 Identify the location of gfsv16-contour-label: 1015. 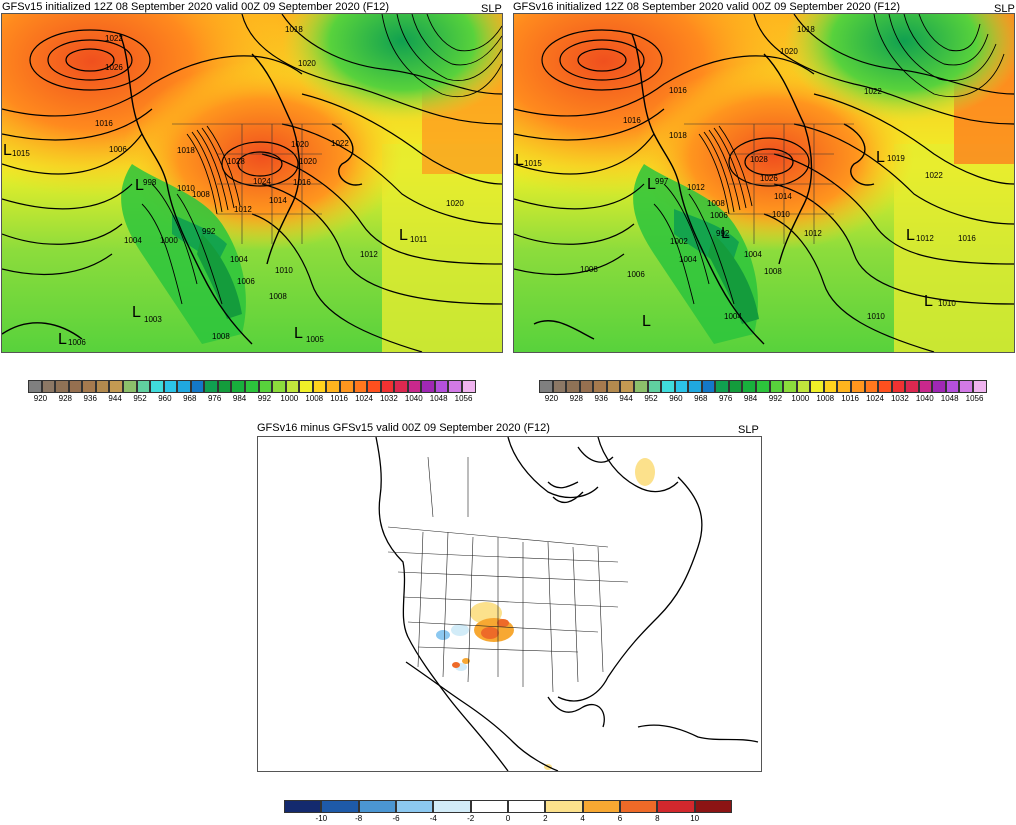
(533, 163).